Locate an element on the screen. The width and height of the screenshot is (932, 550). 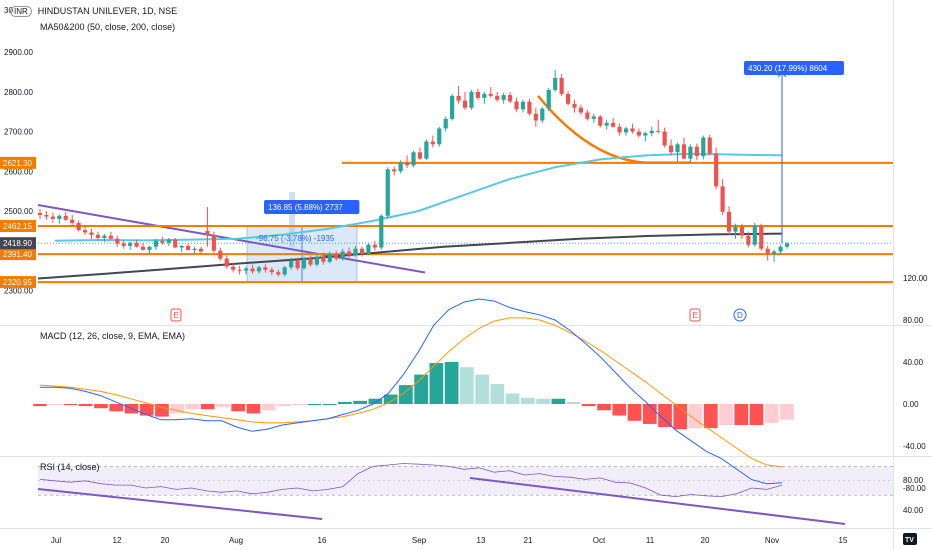
x-tick-label: Nov is located at coordinates (772, 540).